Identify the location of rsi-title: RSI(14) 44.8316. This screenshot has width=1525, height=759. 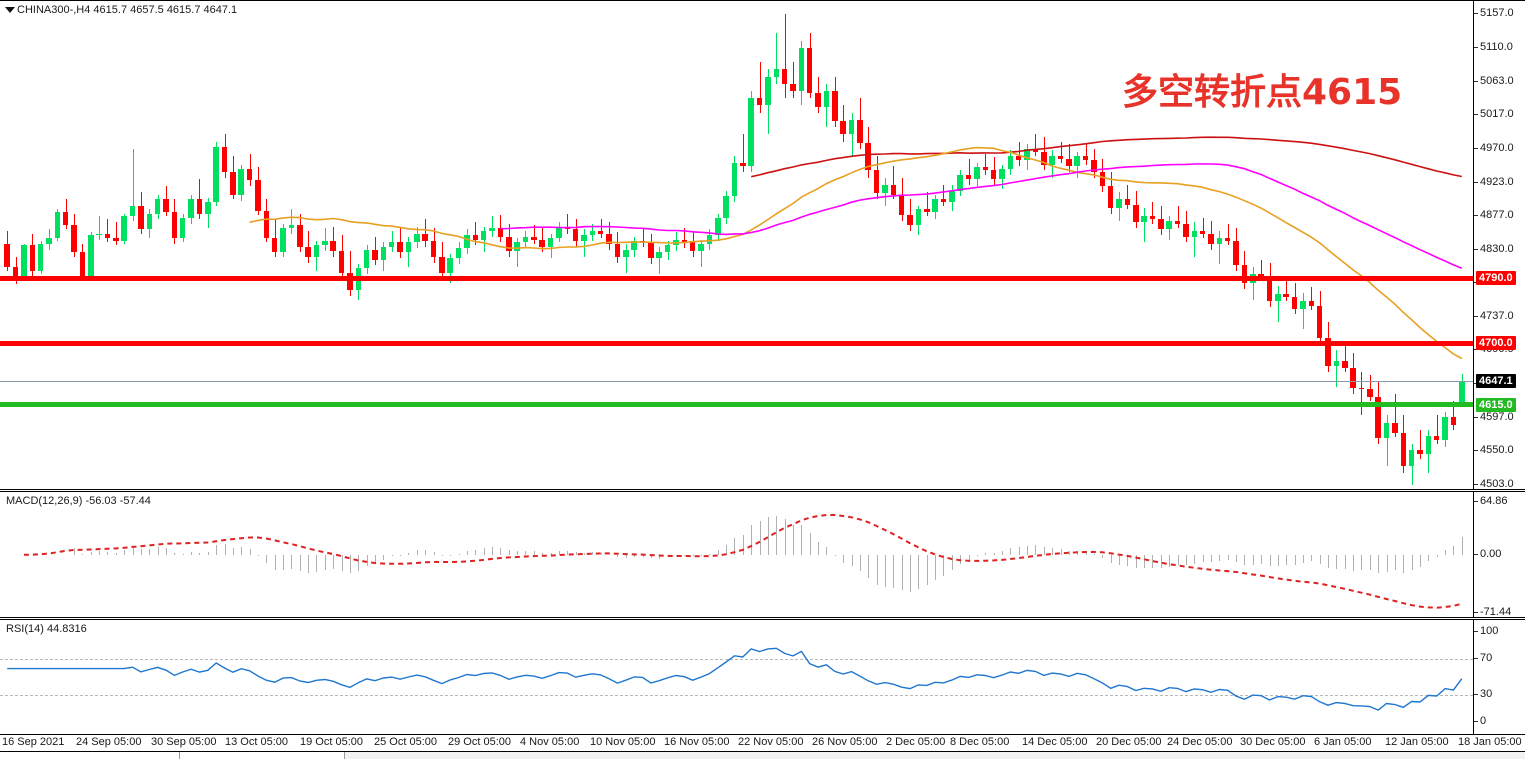
(46, 629).